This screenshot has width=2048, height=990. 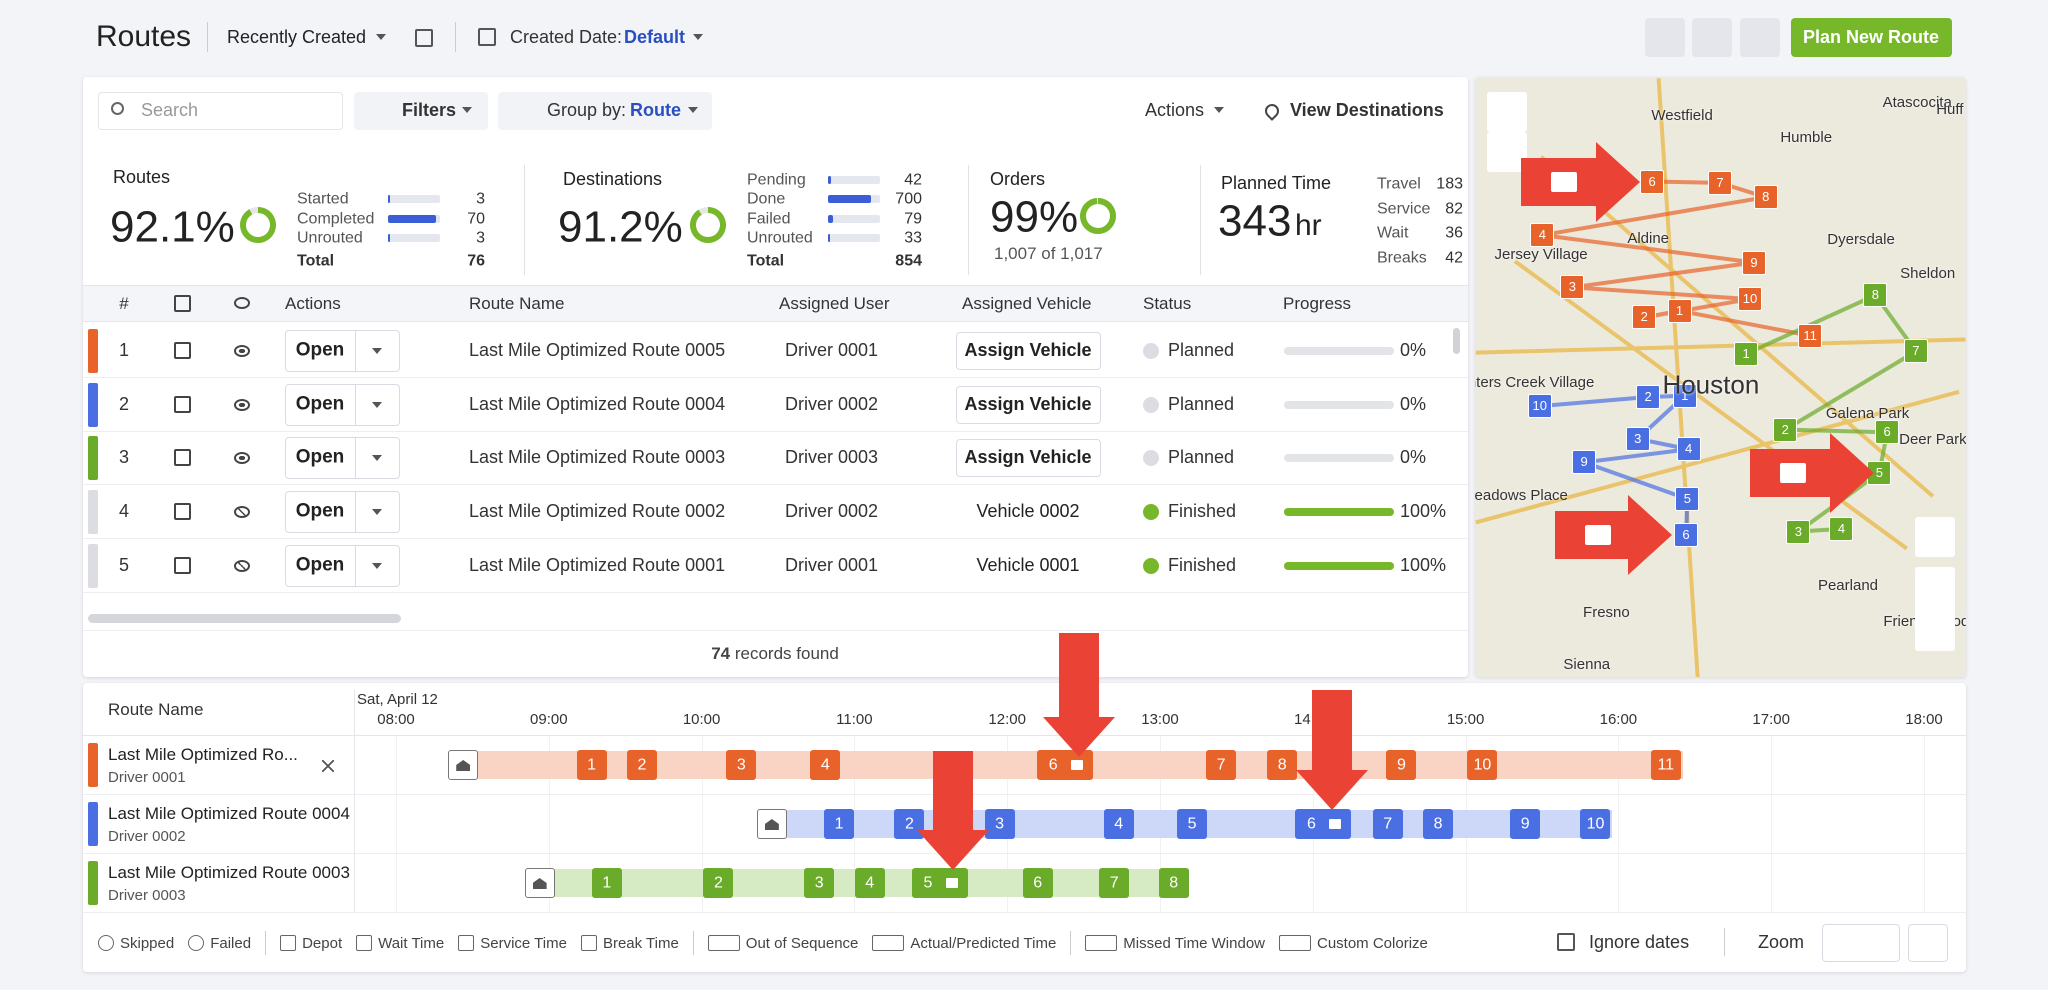 What do you see at coordinates (169, 111) in the screenshot?
I see `search-placeholder: Search` at bounding box center [169, 111].